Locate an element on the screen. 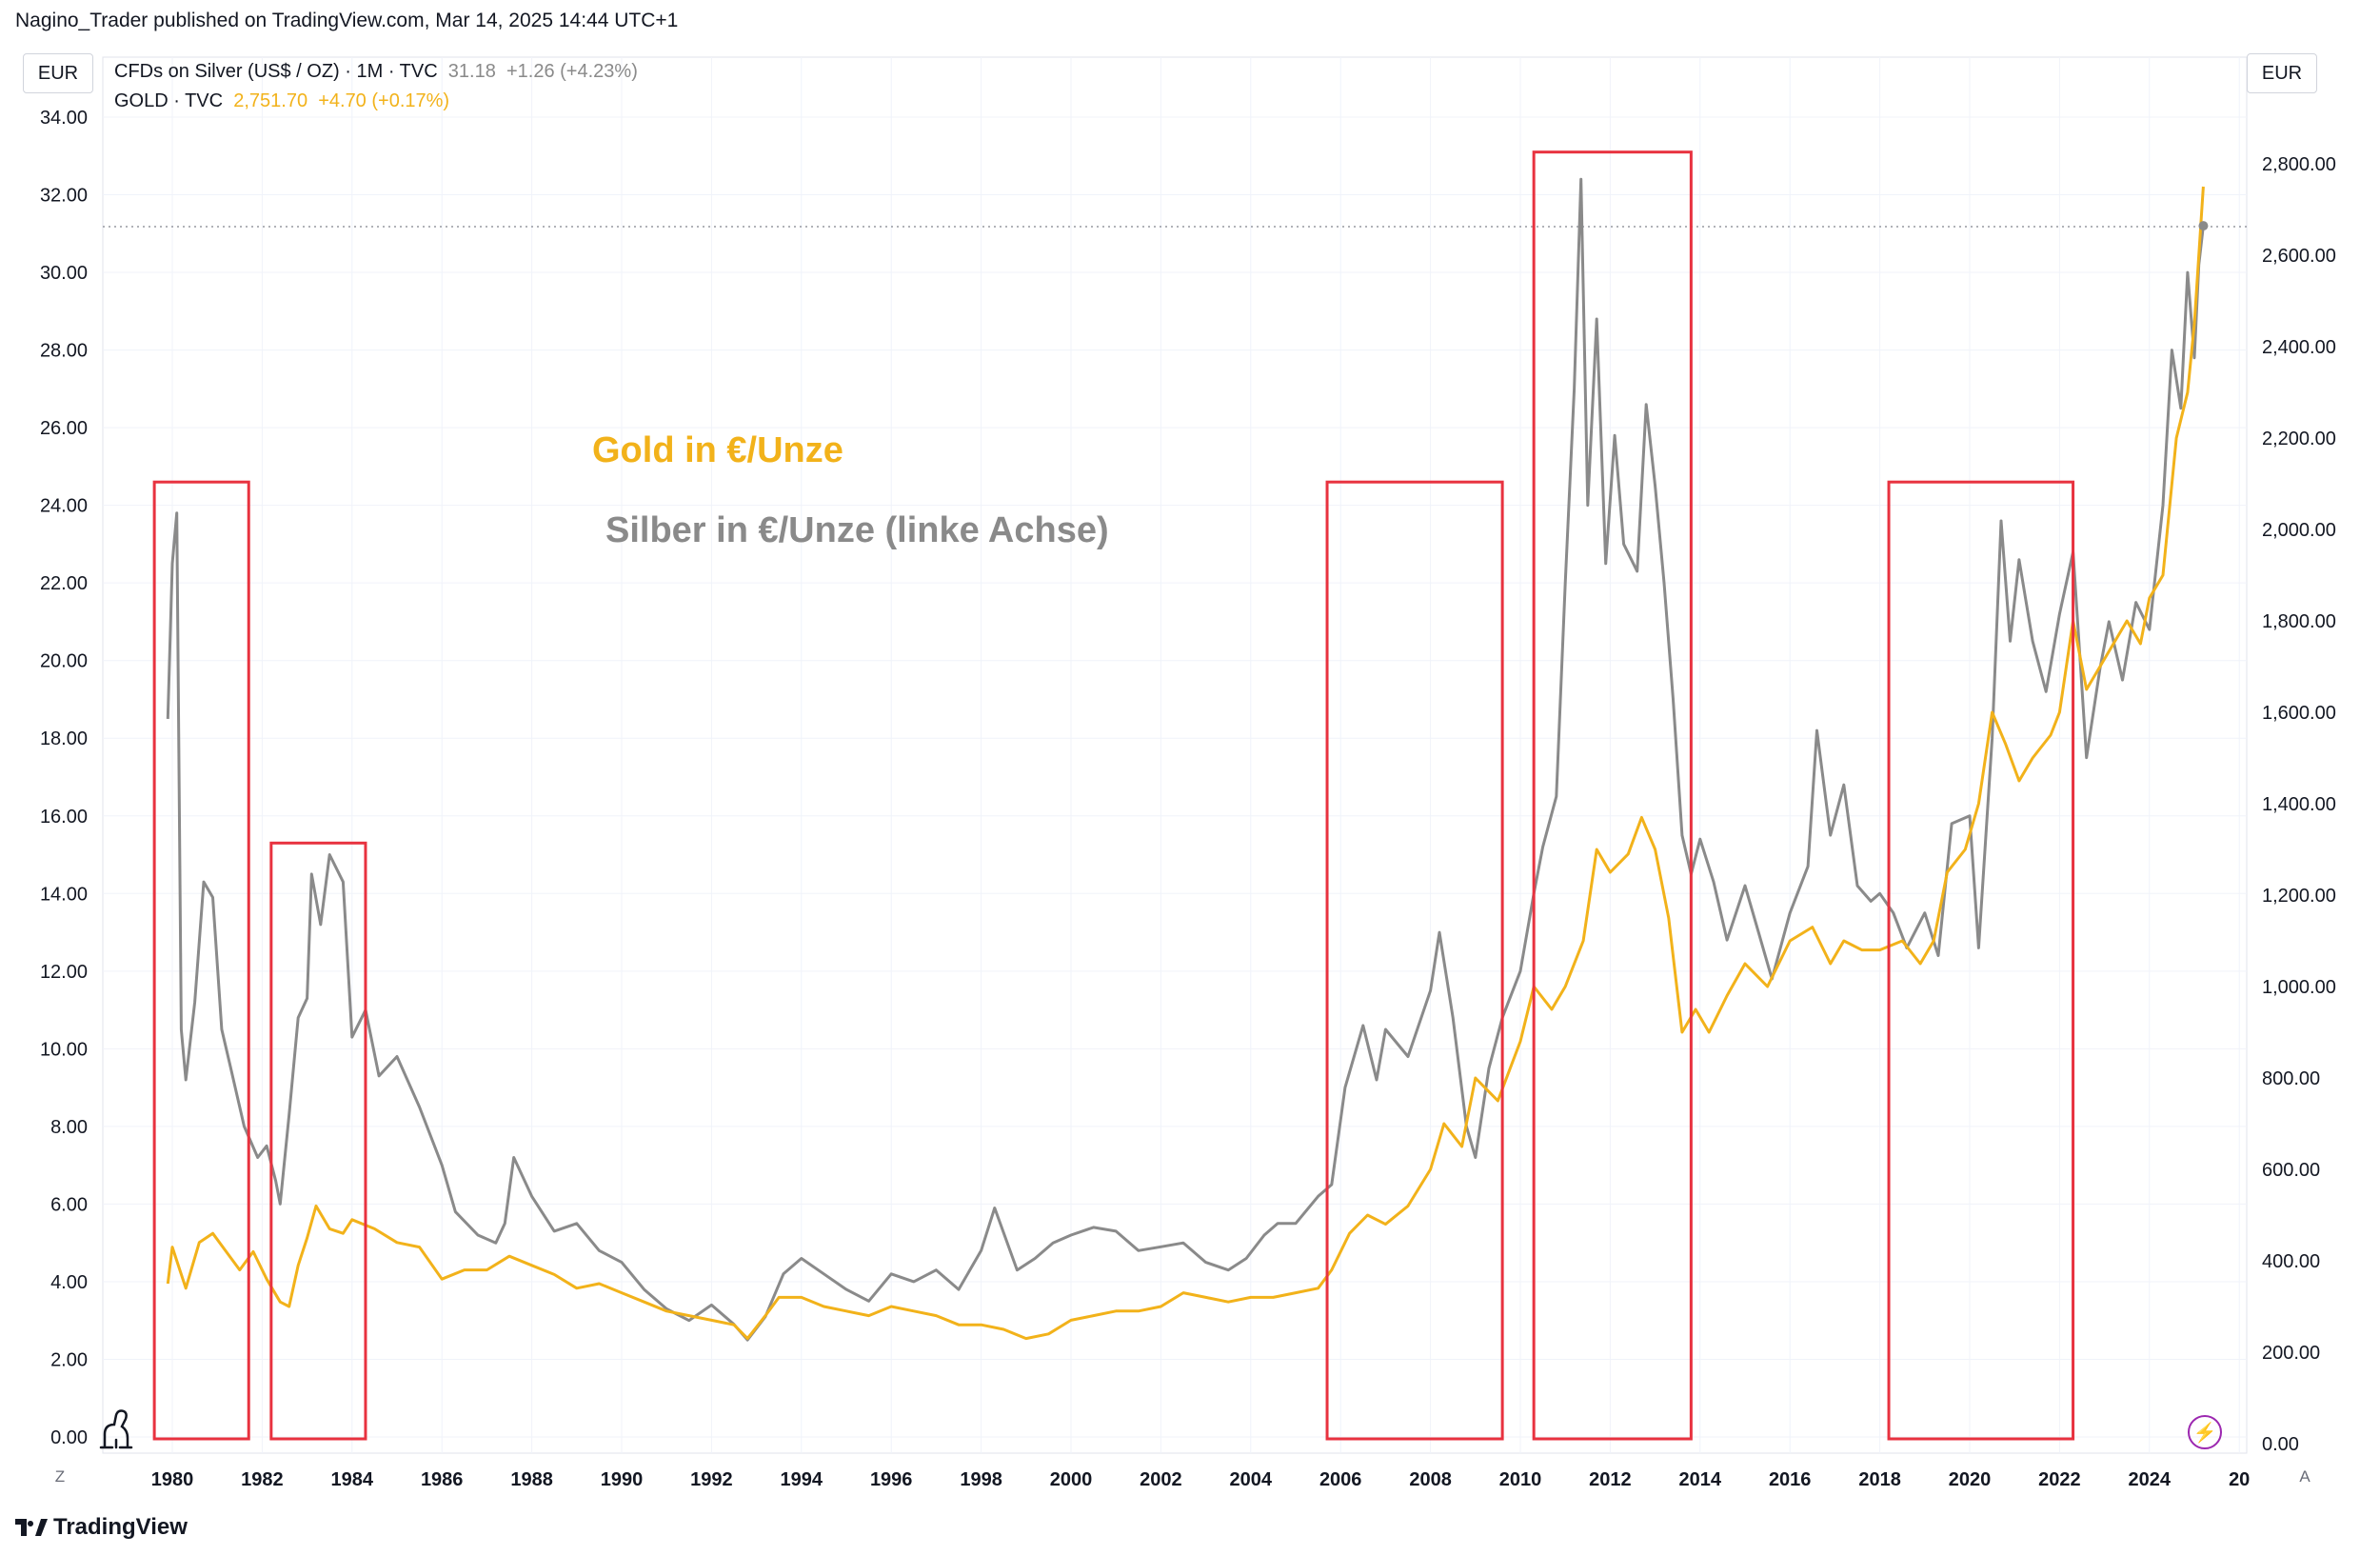 Image resolution: width=2380 pixels, height=1556 pixels. x-axis-tick-label: 2018 is located at coordinates (1879, 1479).